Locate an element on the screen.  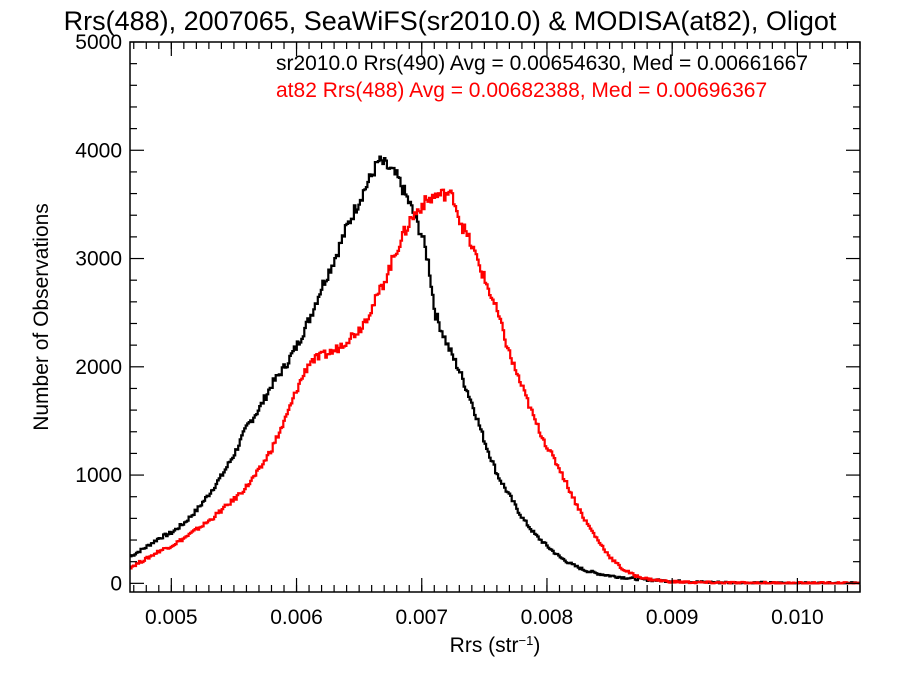
x-tick-label: 0.008 is located at coordinates (547, 617).